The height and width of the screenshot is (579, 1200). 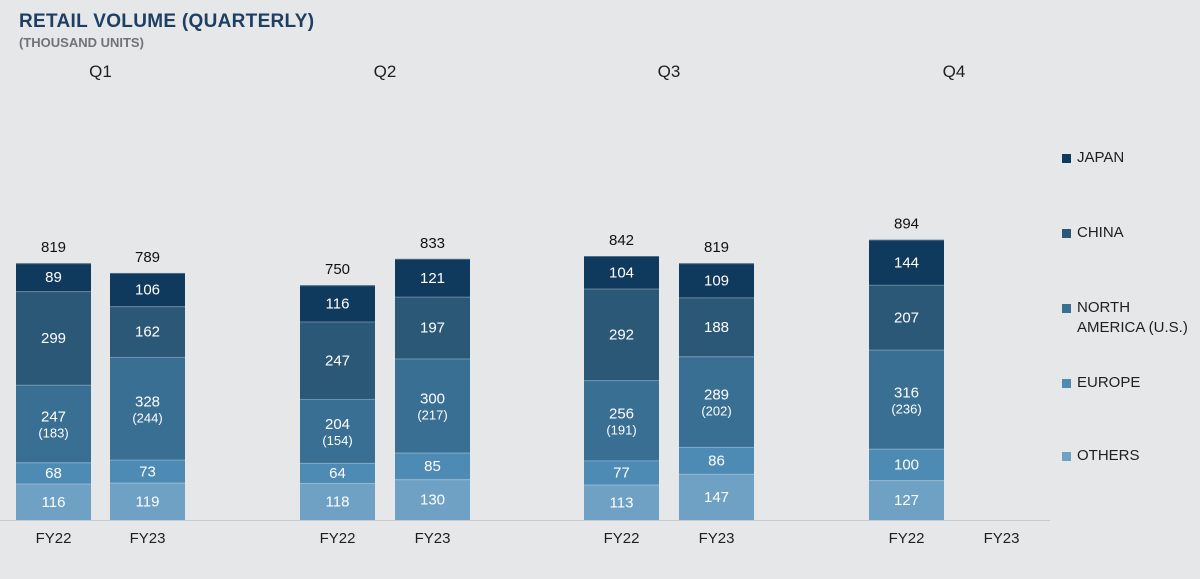 I want to click on chart-subtitle: (THOUSAND UNITS), so click(x=81, y=42).